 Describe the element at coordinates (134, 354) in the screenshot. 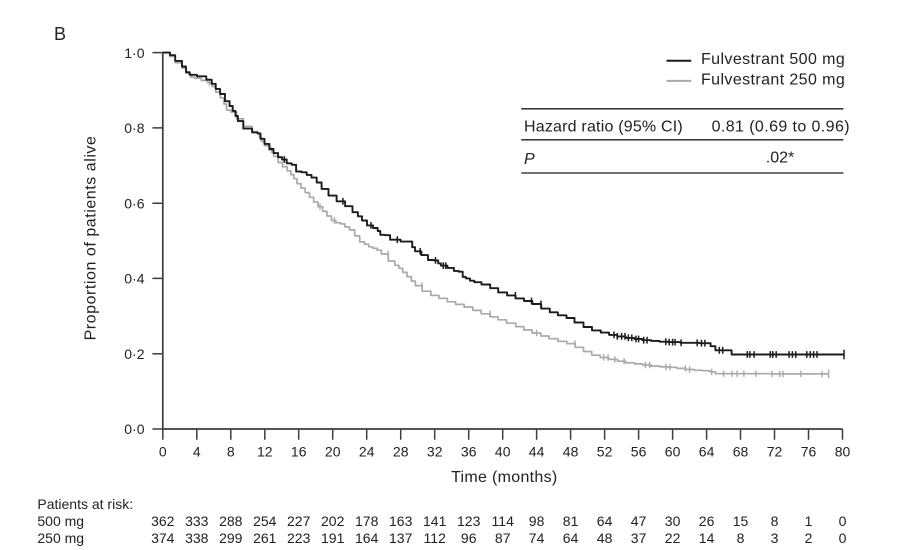

I see `svg-text: 0·2` at that location.